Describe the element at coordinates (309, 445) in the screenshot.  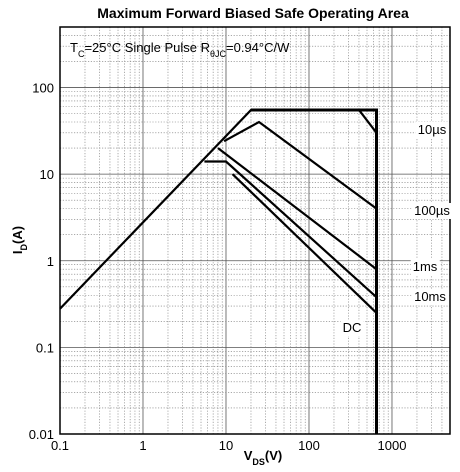
I see `x-tick-label: 100` at that location.